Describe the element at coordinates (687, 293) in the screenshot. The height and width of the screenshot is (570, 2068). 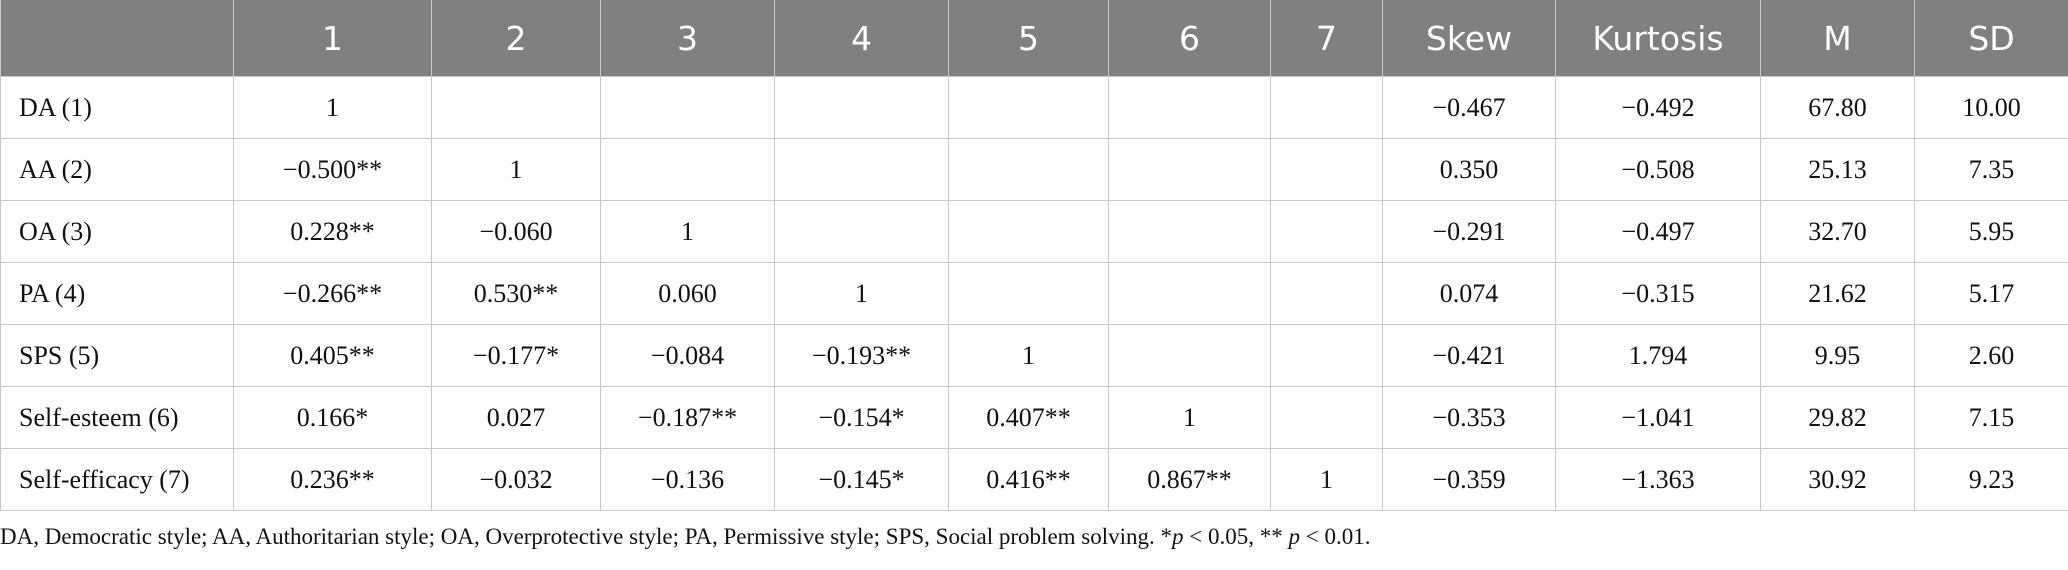
I see `table-cell: 0.060` at that location.